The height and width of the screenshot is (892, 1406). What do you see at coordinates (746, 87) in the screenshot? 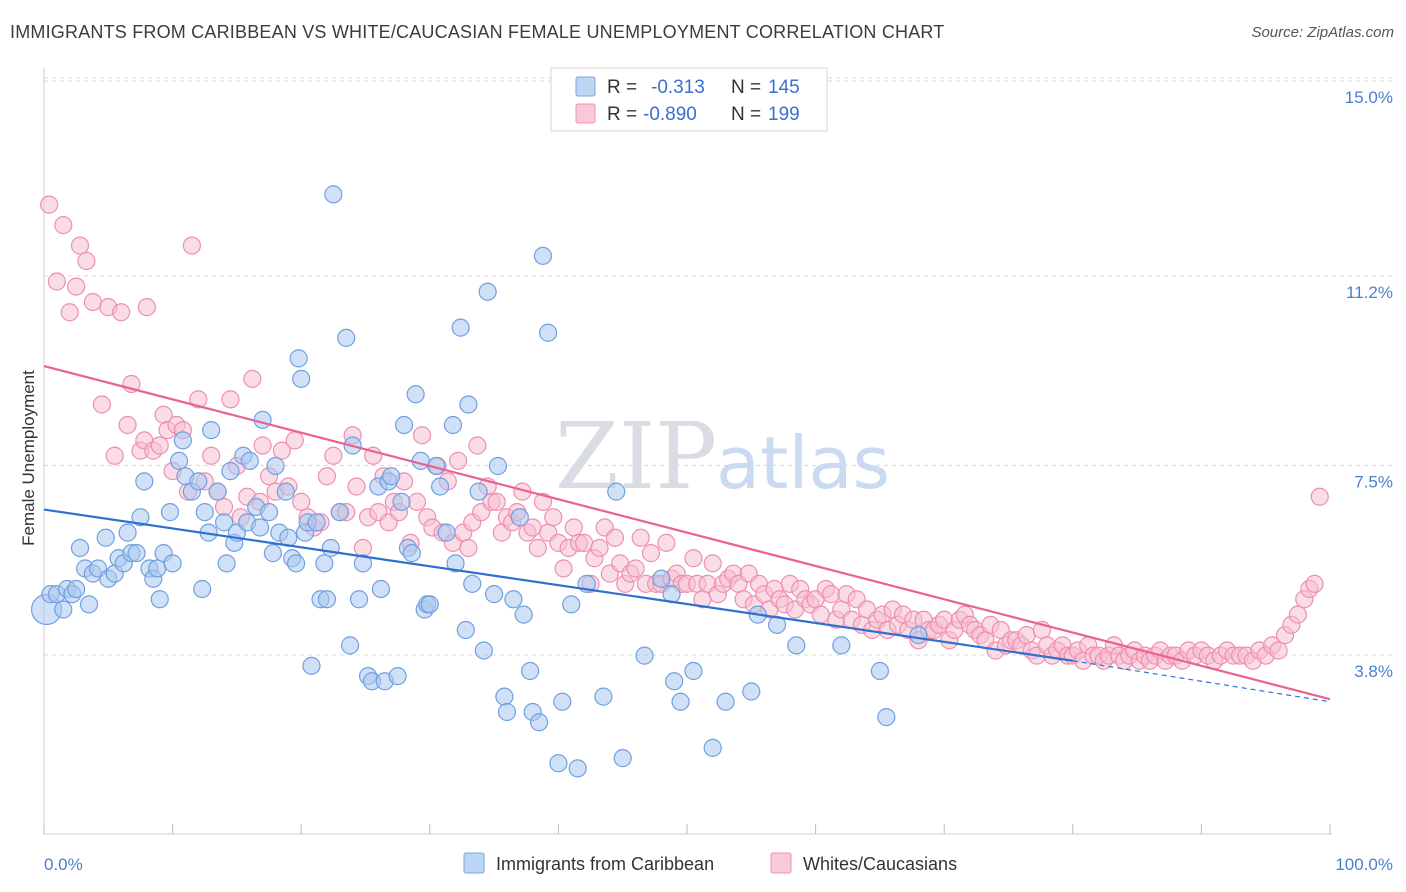
I see `legend-n-label-1: N =` at bounding box center [746, 87].